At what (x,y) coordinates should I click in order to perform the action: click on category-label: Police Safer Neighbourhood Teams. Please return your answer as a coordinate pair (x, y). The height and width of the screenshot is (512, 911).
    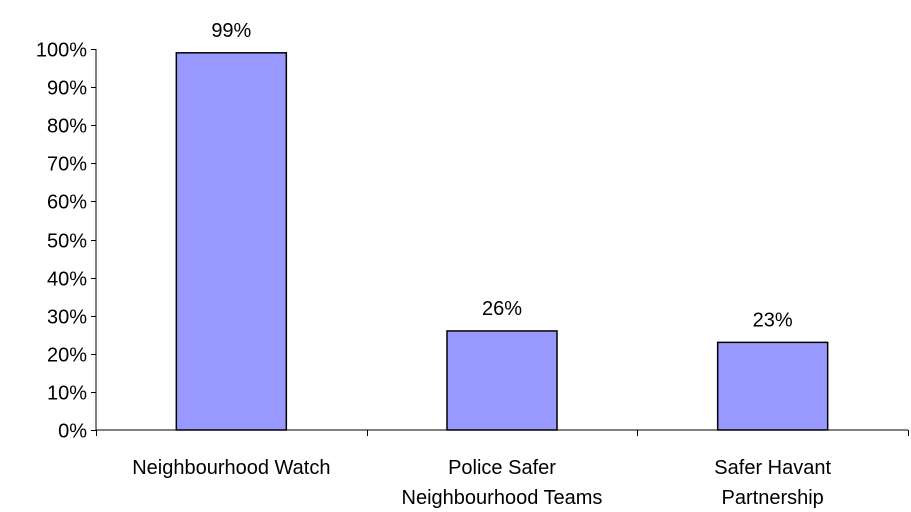
    Looking at the image, I should click on (502, 483).